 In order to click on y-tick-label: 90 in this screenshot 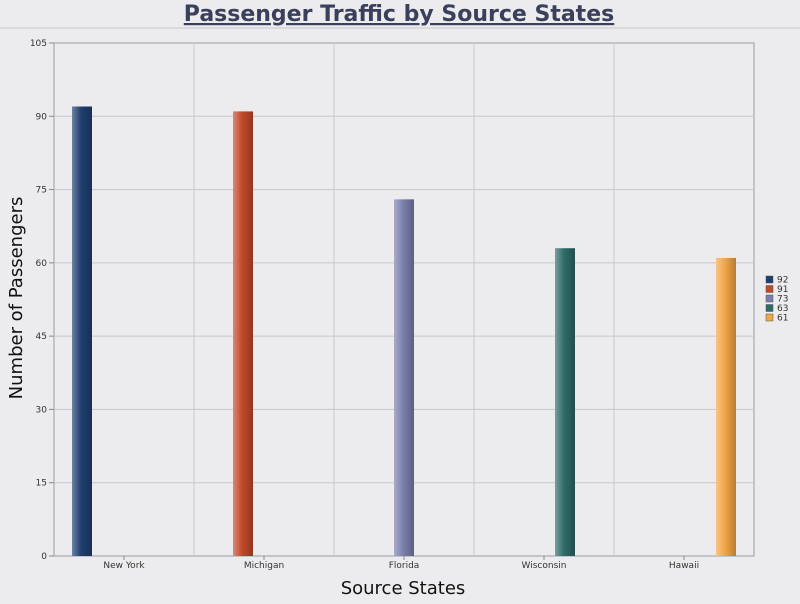, I will do `click(42, 117)`.